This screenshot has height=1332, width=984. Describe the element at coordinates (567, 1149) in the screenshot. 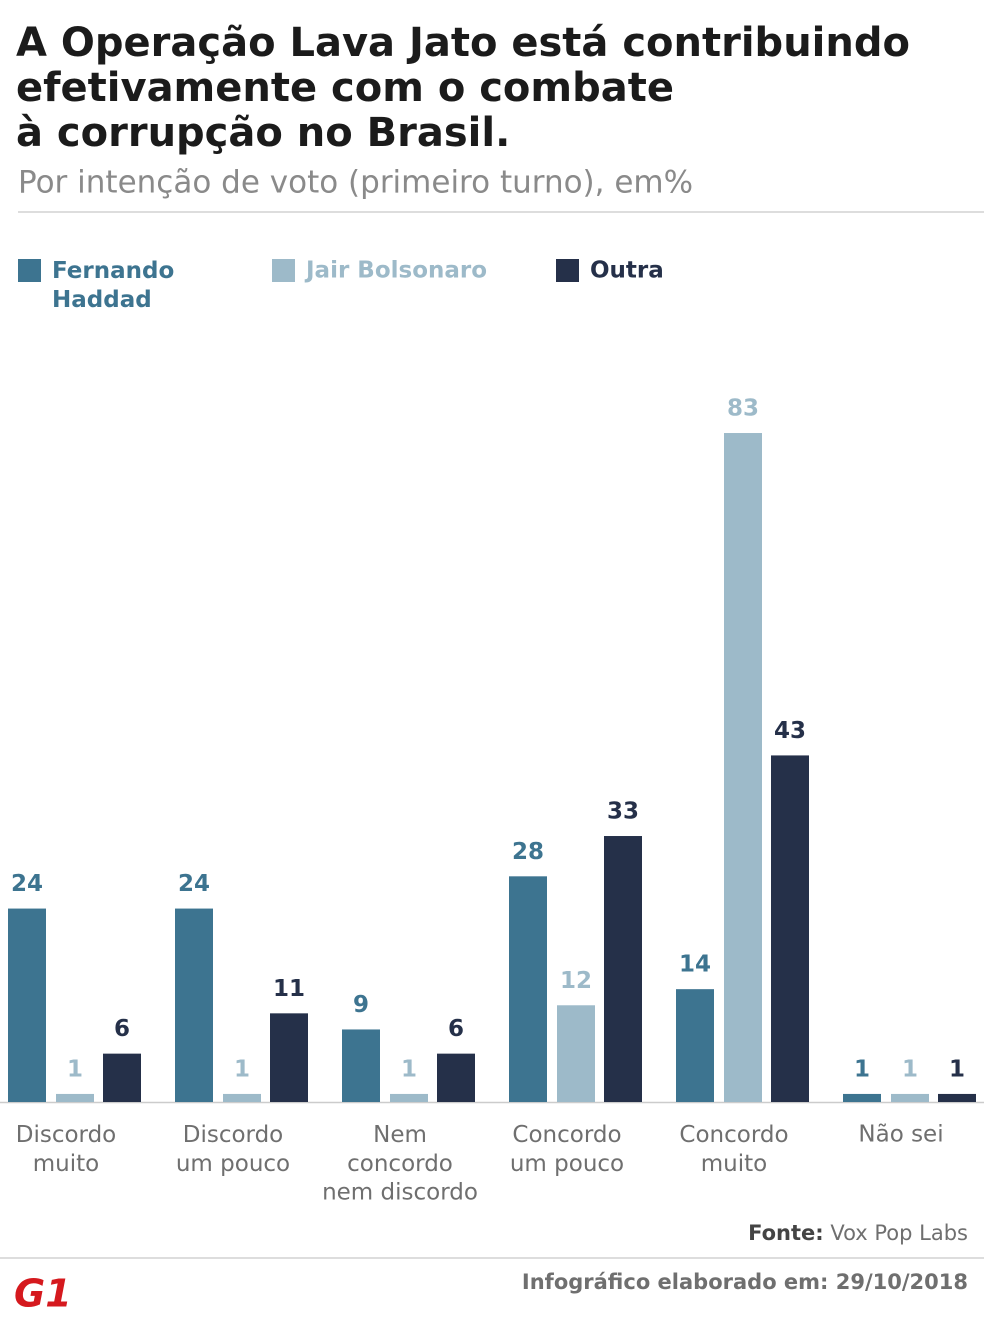

I see `x-tick-label: Concordo um pouco` at that location.